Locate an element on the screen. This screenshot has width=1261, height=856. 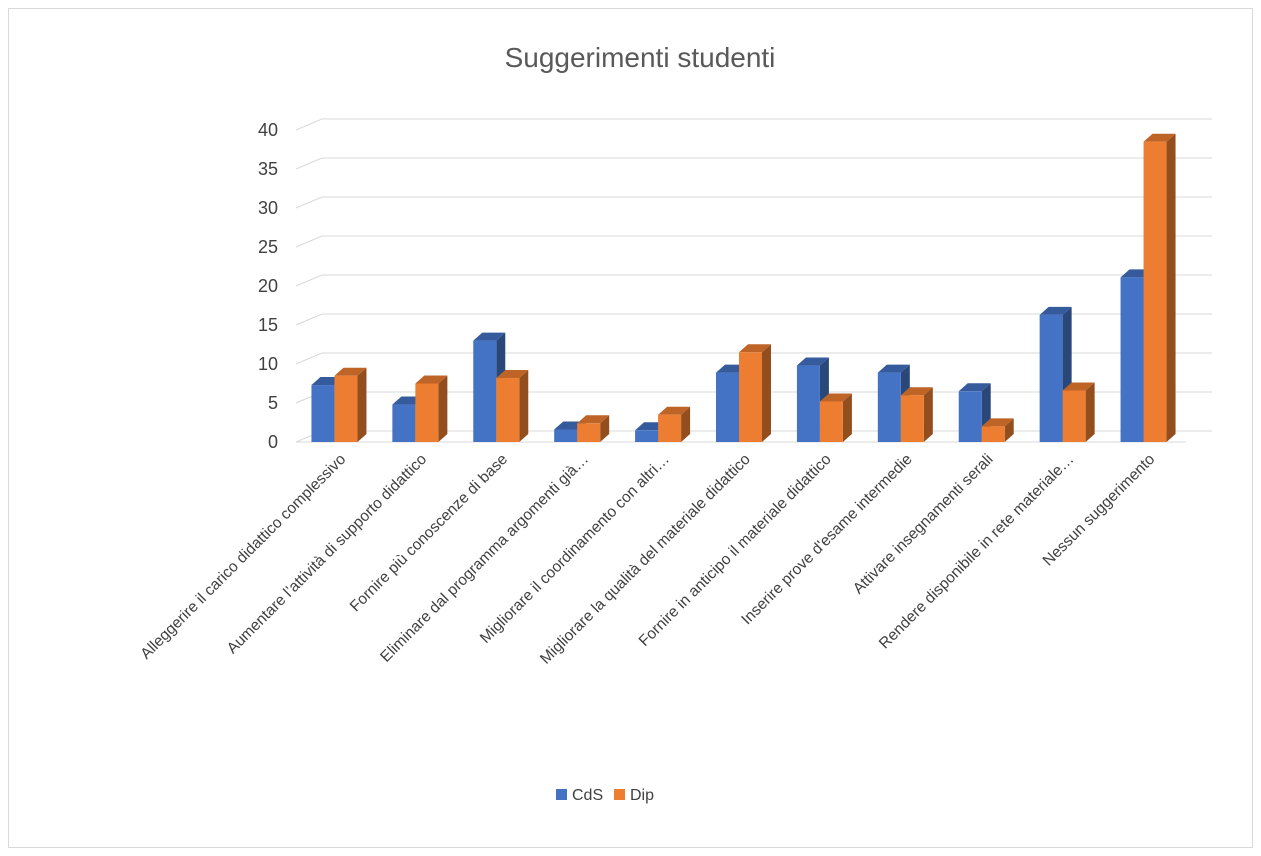
y-tick-label: 30 is located at coordinates (268, 208).